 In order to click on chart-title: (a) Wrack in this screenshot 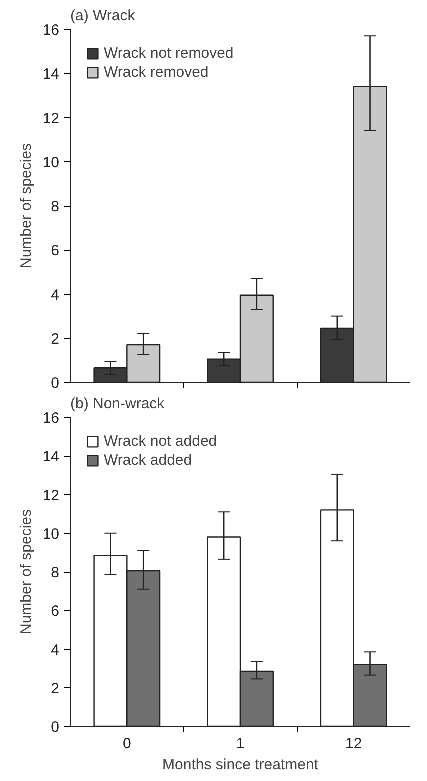, I will do `click(103, 16)`.